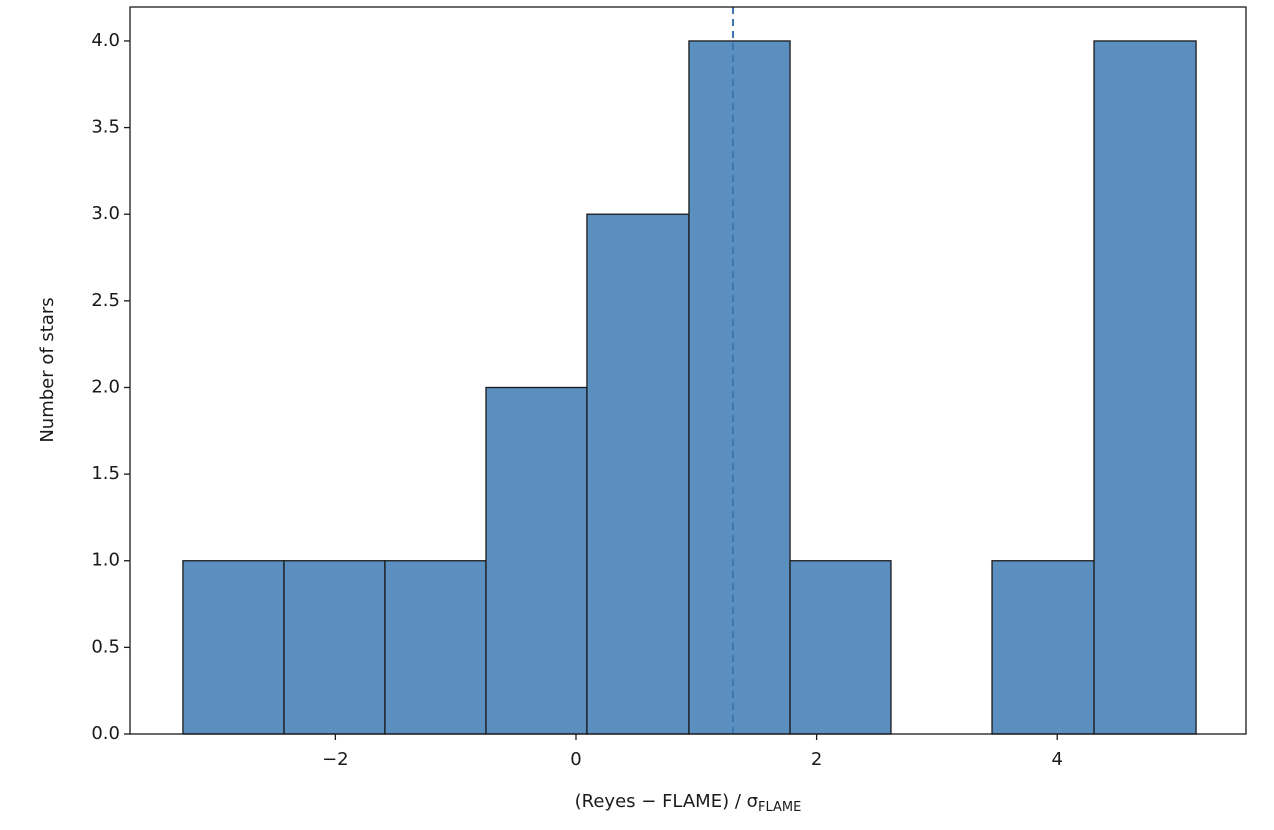  Describe the element at coordinates (779, 807) in the screenshot. I see `x-label-sub: FLAME` at that location.